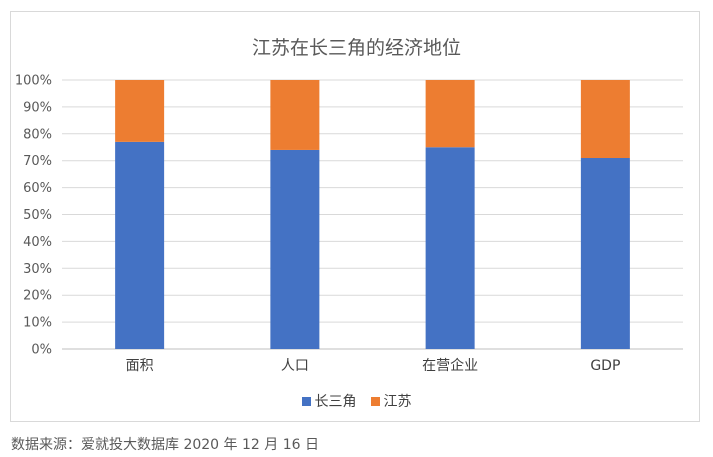 This screenshot has height=457, width=713. What do you see at coordinates (356, 48) in the screenshot?
I see `chart-title: 江苏在长三角的经济地位` at bounding box center [356, 48].